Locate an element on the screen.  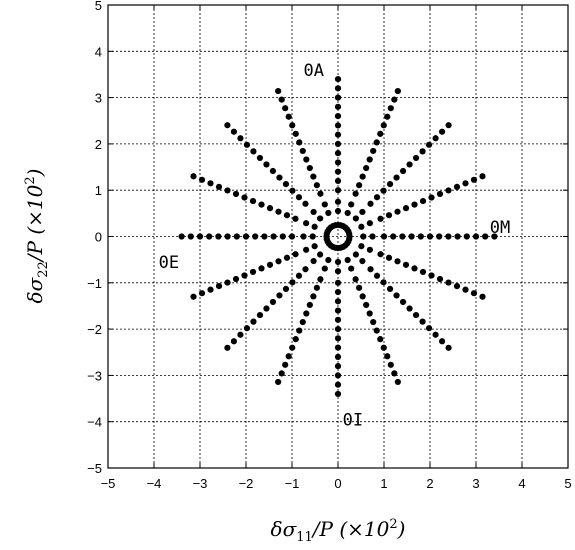
x-tick-label: −4 is located at coordinates (154, 483).